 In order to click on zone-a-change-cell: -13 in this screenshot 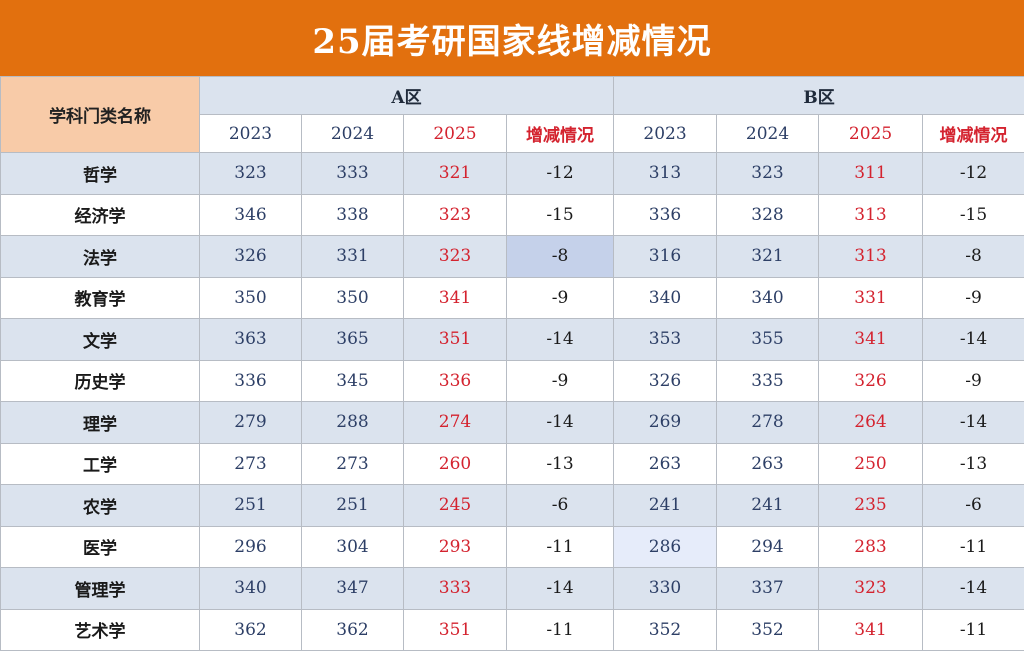, I will do `click(560, 463)`.